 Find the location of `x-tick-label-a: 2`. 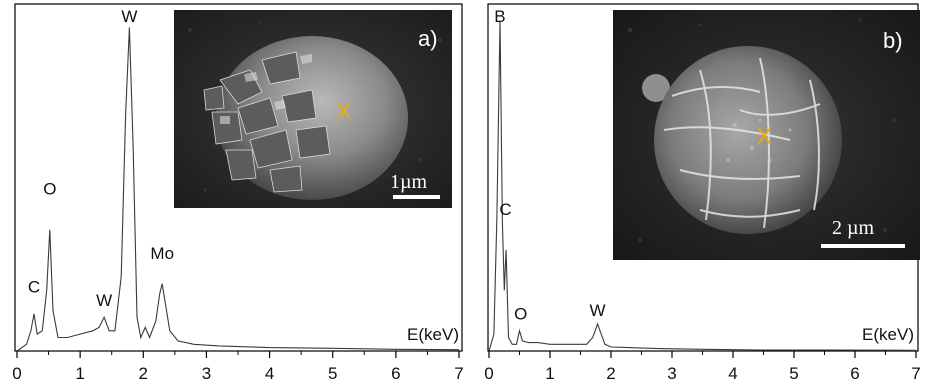

x-tick-label-a: 2 is located at coordinates (143, 373).